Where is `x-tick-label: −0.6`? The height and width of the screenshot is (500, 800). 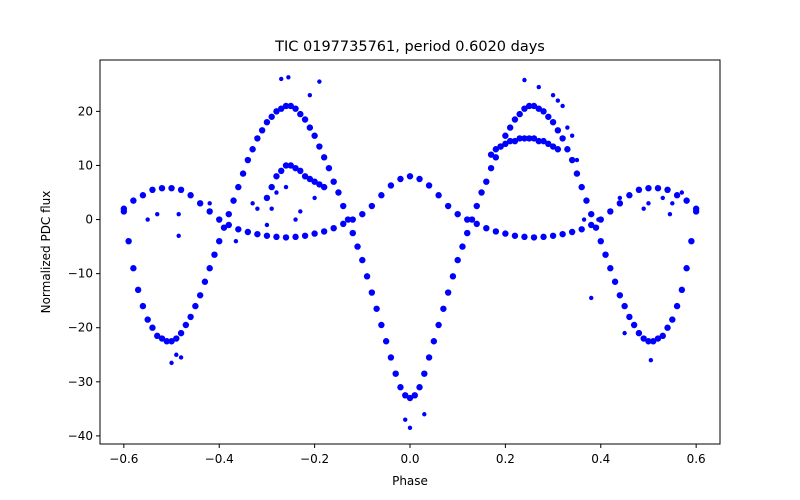
x-tick-label: −0.6 is located at coordinates (123, 459).